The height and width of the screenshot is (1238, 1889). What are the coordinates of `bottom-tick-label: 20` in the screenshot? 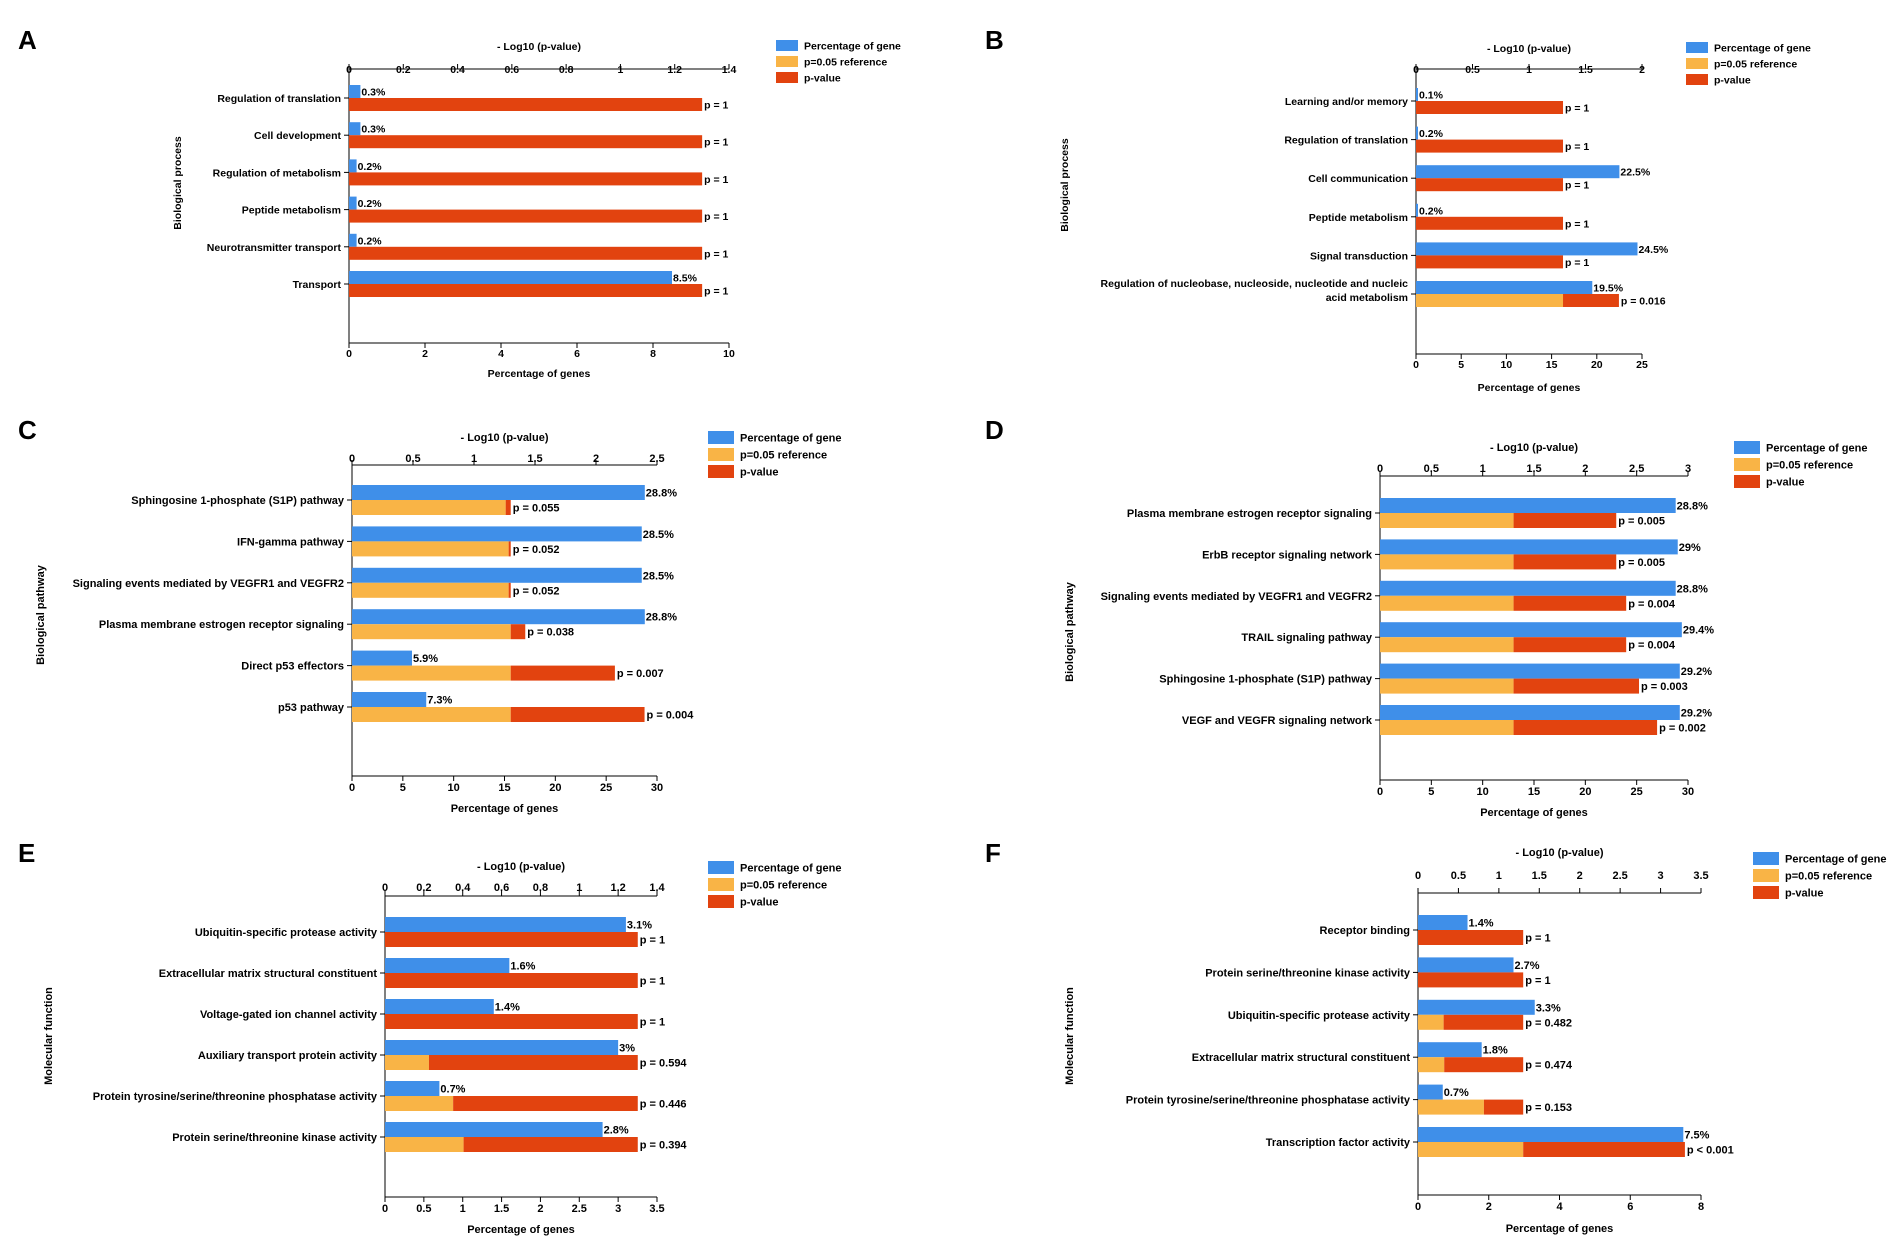 It's located at (1597, 365).